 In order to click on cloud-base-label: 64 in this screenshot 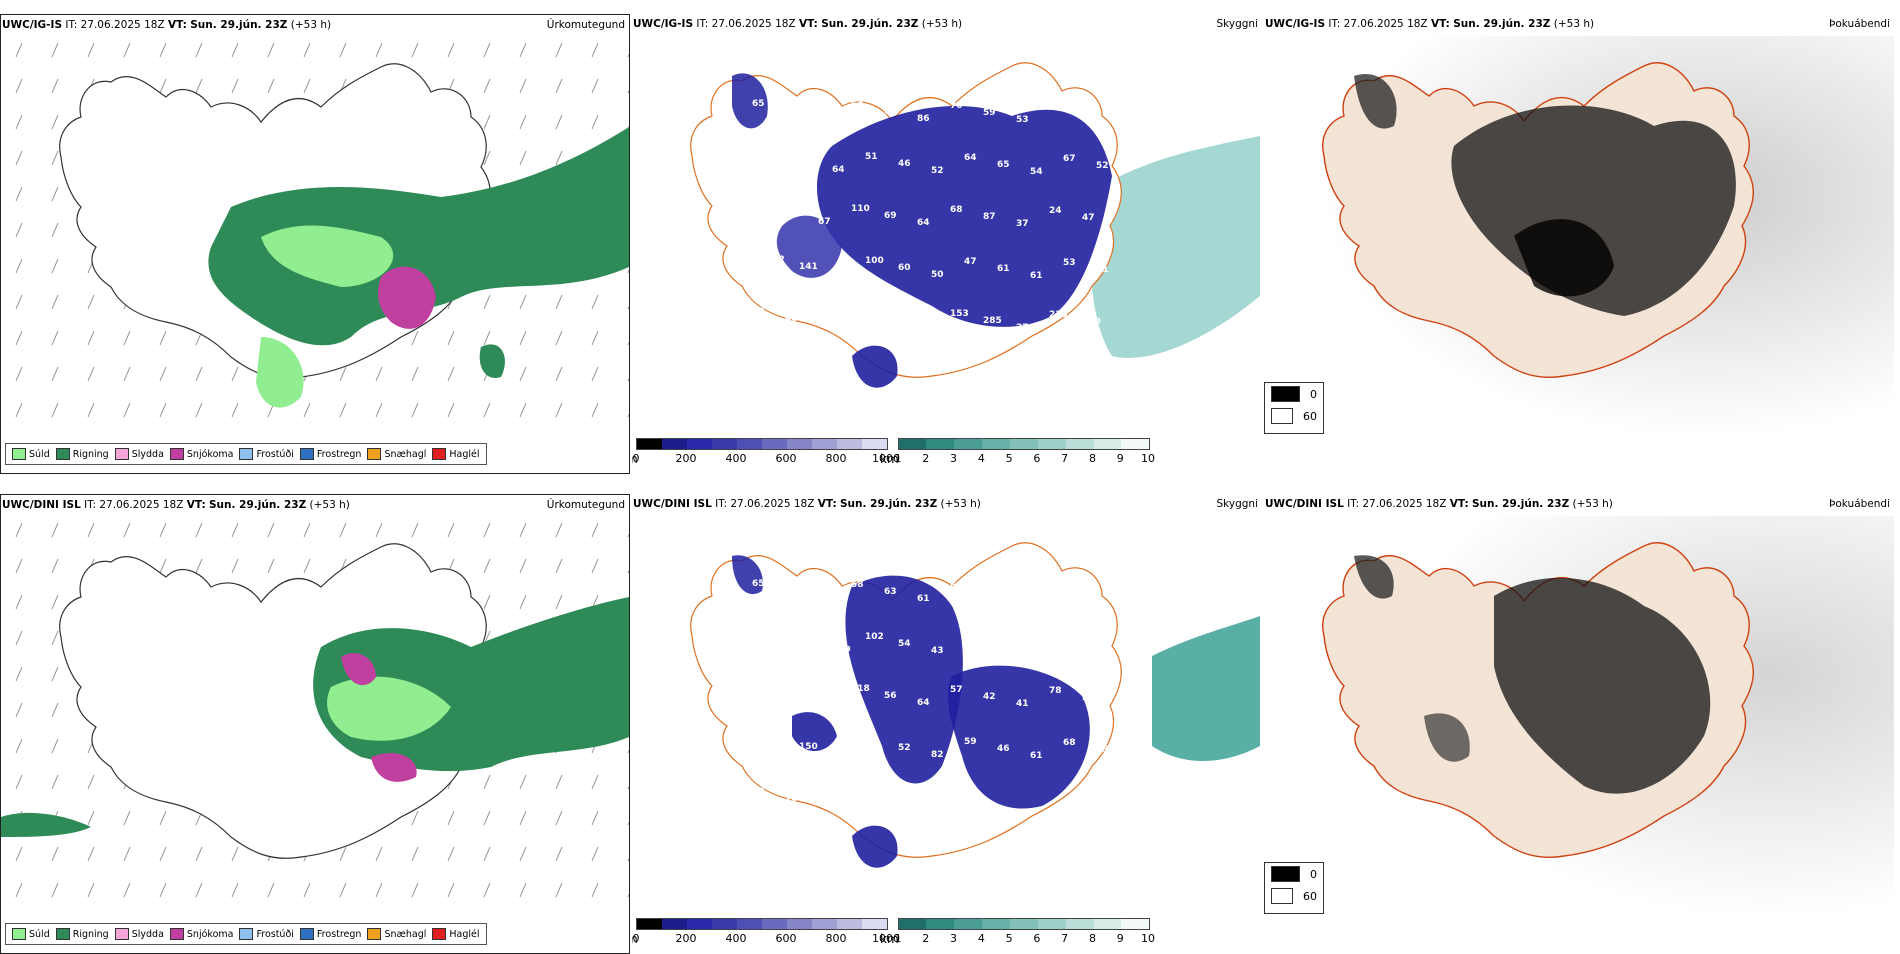, I will do `click(970, 158)`.